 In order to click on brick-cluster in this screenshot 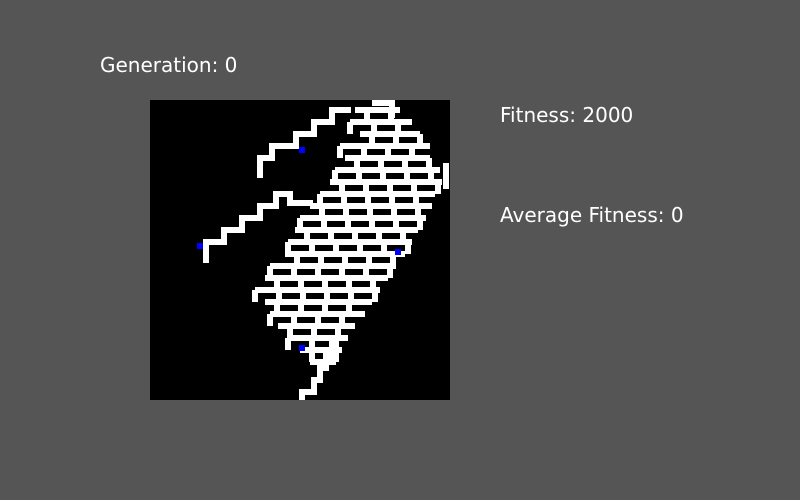, I will do `click(347, 236)`.